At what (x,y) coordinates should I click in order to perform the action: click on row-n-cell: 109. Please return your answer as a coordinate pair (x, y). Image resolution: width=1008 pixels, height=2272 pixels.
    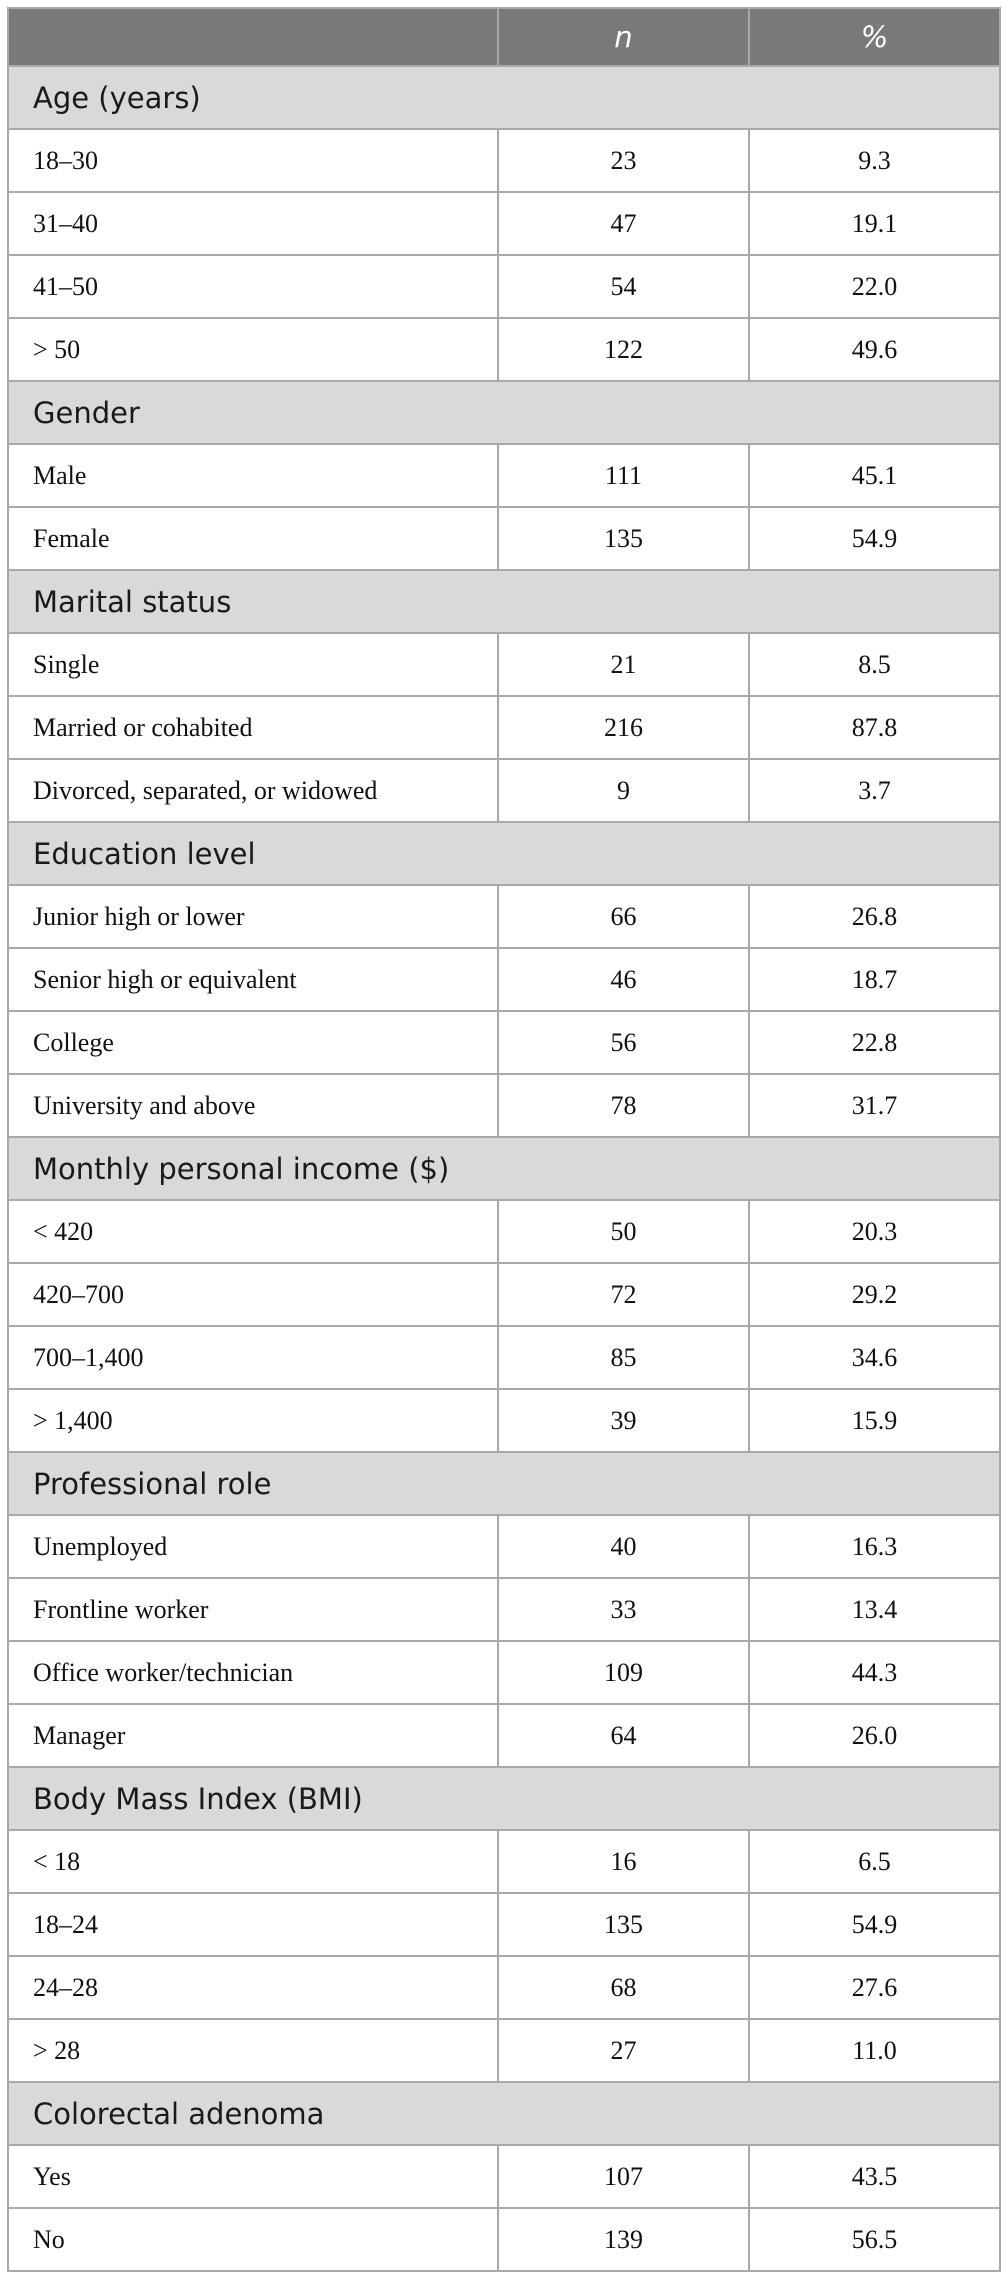
    Looking at the image, I should click on (623, 1672).